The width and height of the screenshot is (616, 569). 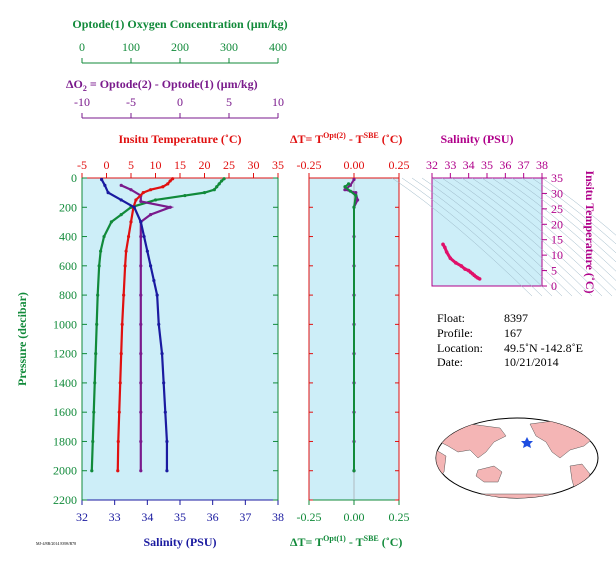 What do you see at coordinates (391, 139) in the screenshot?
I see `delta-t-top-title-c: (˚C)` at bounding box center [391, 139].